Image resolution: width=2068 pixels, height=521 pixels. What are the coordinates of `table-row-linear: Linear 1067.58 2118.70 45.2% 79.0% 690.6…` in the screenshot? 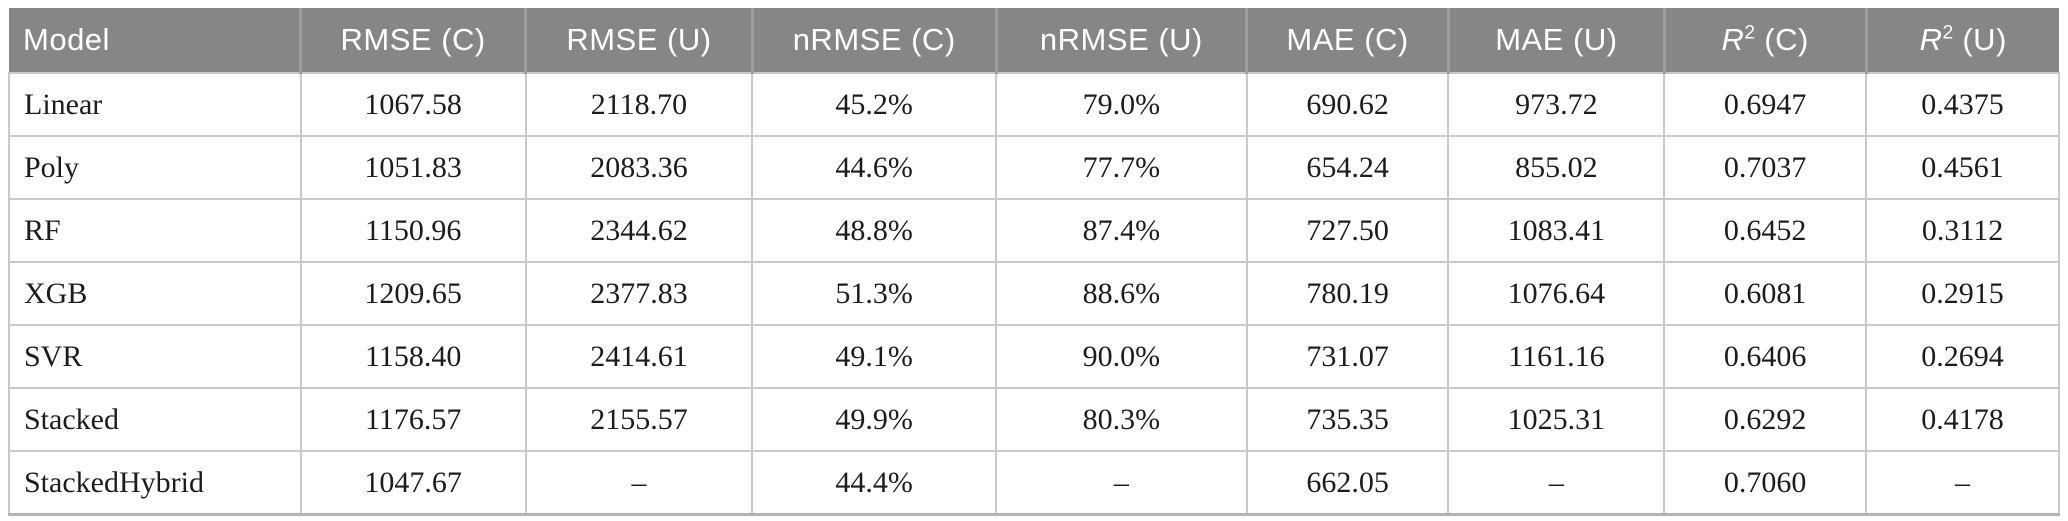 It's located at (1034, 104).